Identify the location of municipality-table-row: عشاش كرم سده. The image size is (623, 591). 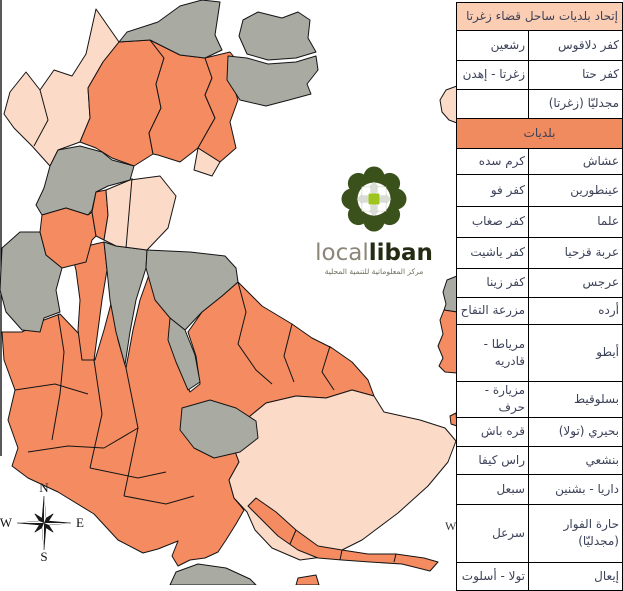
(539, 161).